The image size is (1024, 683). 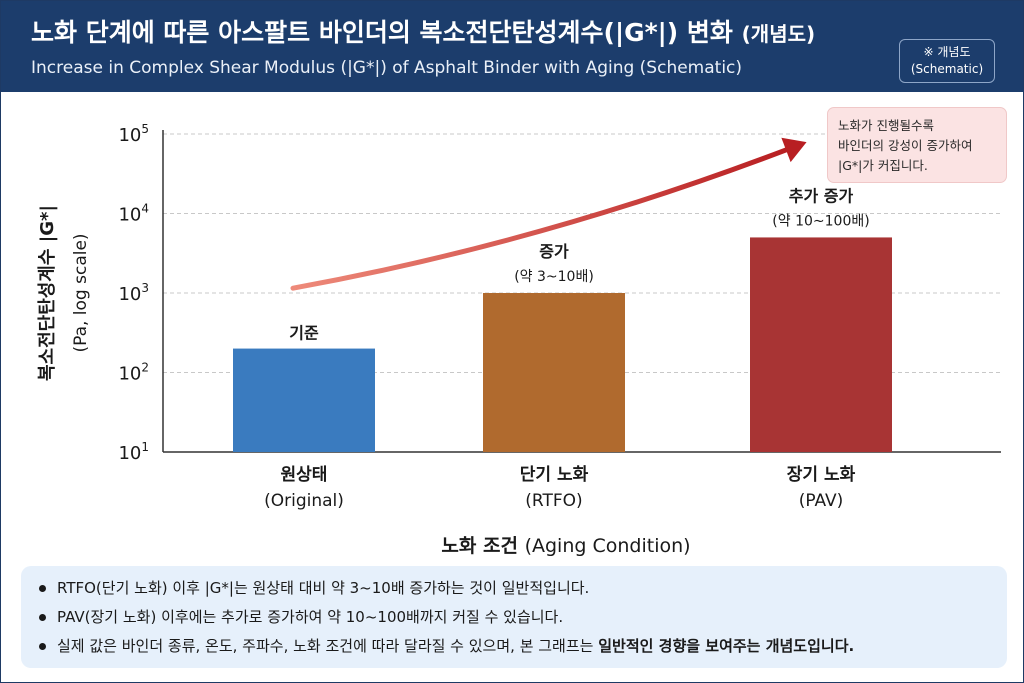 I want to click on x-tick-sublabel: (RTFO), so click(x=553, y=501).